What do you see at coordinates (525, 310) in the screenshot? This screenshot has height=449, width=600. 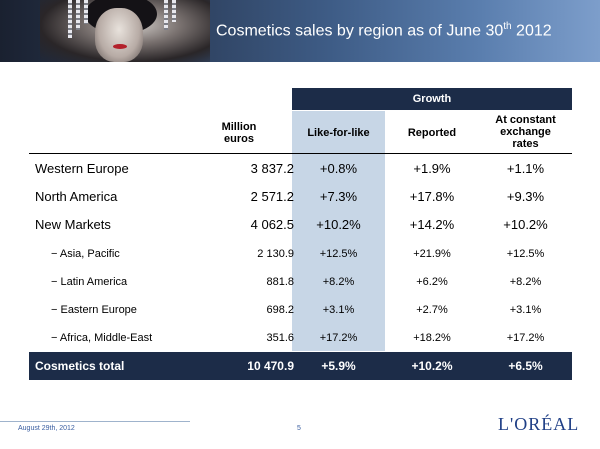 I see `cell-constant: +3.1%` at bounding box center [525, 310].